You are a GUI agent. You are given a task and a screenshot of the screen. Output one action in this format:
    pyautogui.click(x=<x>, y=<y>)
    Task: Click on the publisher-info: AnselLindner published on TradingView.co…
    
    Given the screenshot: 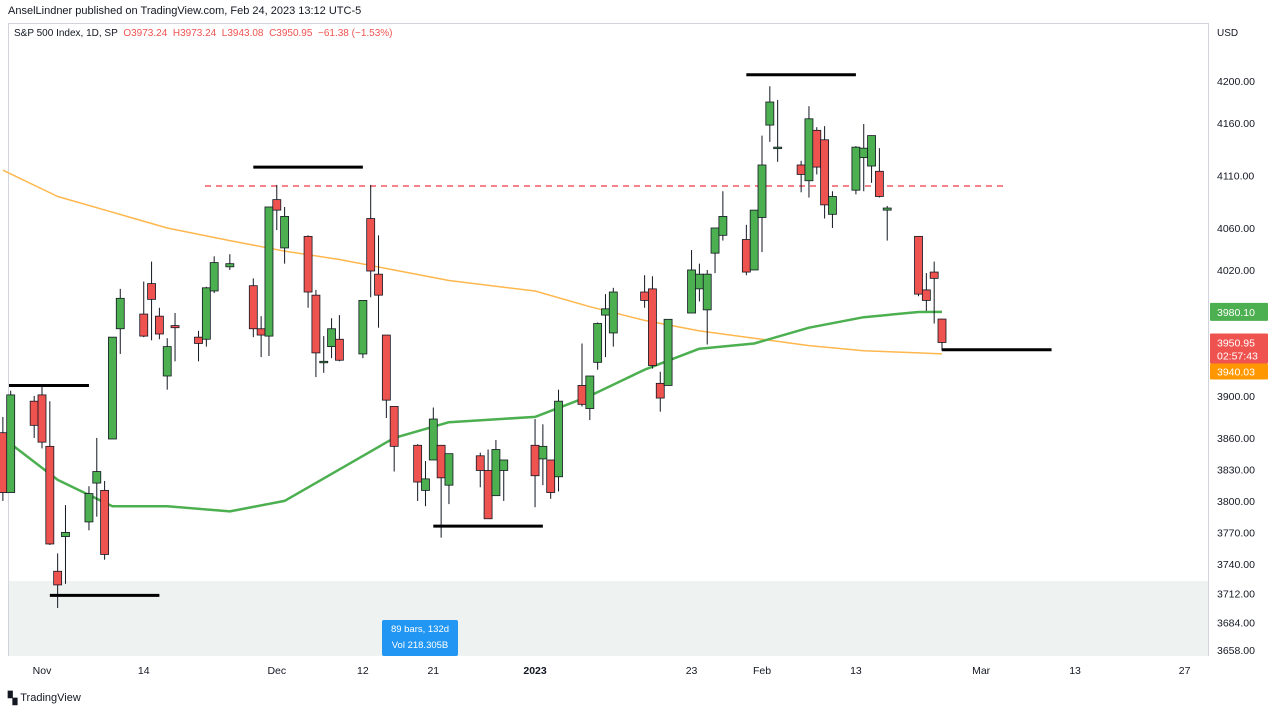 What is the action you would take?
    pyautogui.click(x=185, y=11)
    